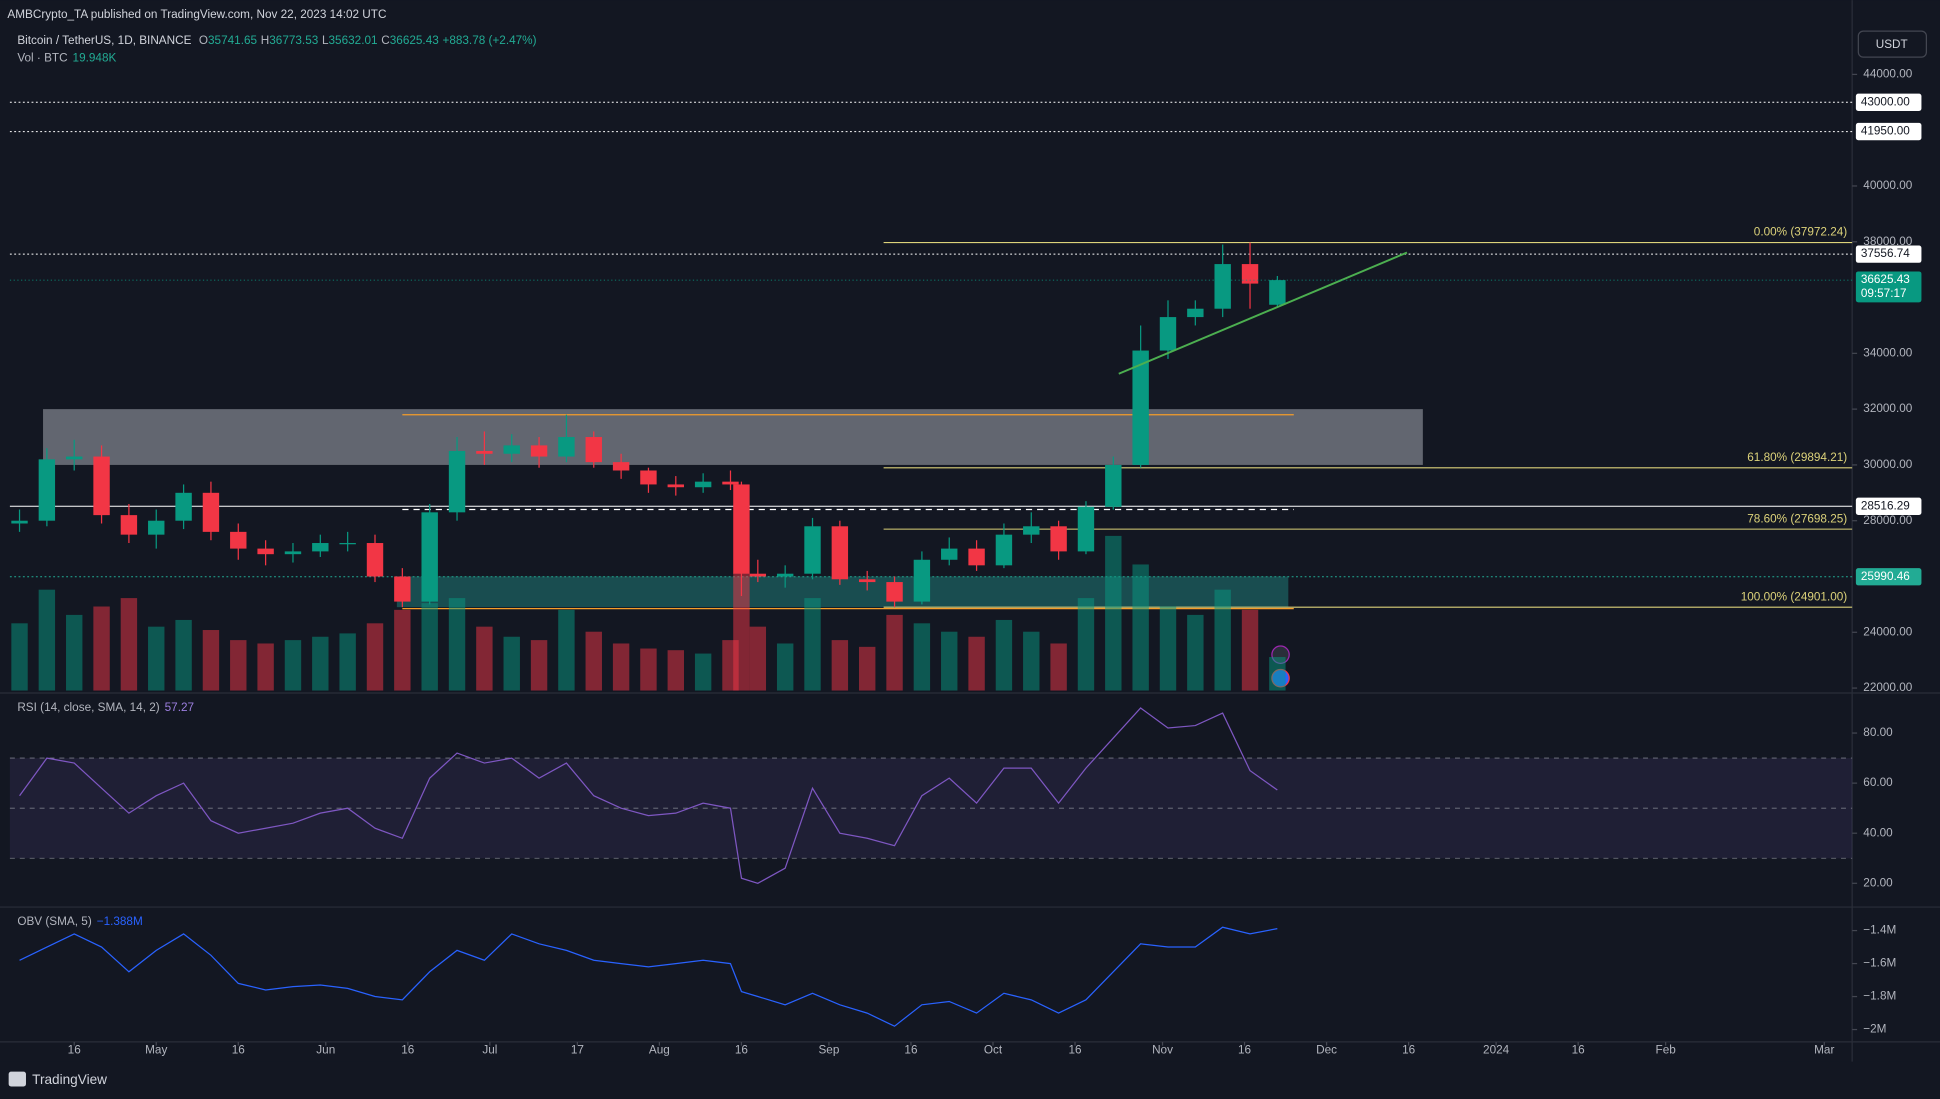 This screenshot has width=1940, height=1099. Describe the element at coordinates (156, 1050) in the screenshot. I see `x-tick-label: May` at that location.